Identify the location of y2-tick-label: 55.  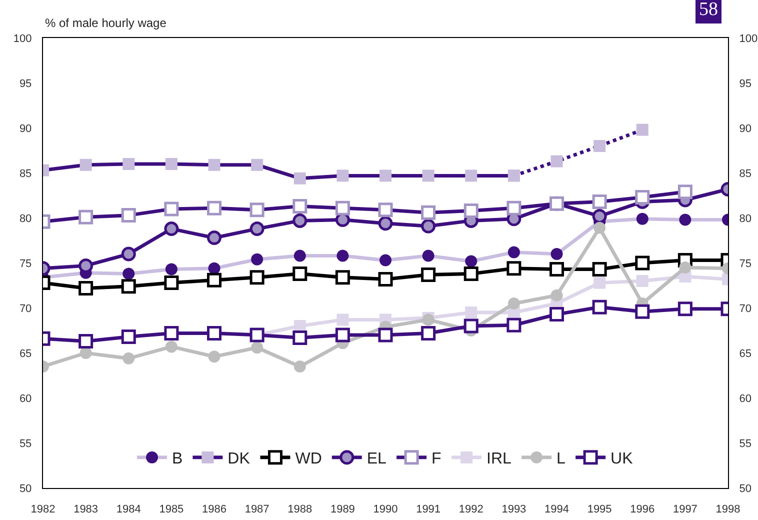
(745, 444).